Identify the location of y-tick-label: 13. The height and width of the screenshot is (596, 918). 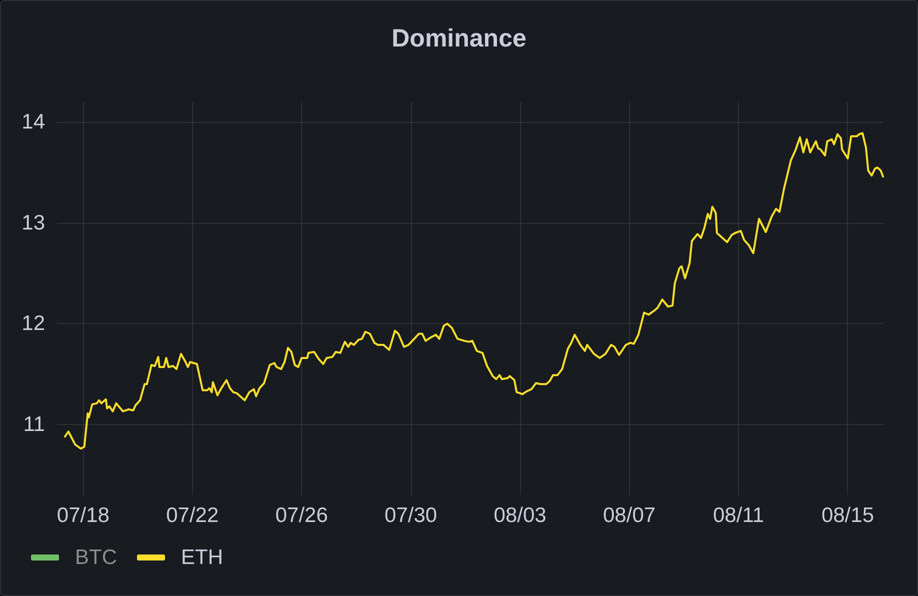
(33, 222).